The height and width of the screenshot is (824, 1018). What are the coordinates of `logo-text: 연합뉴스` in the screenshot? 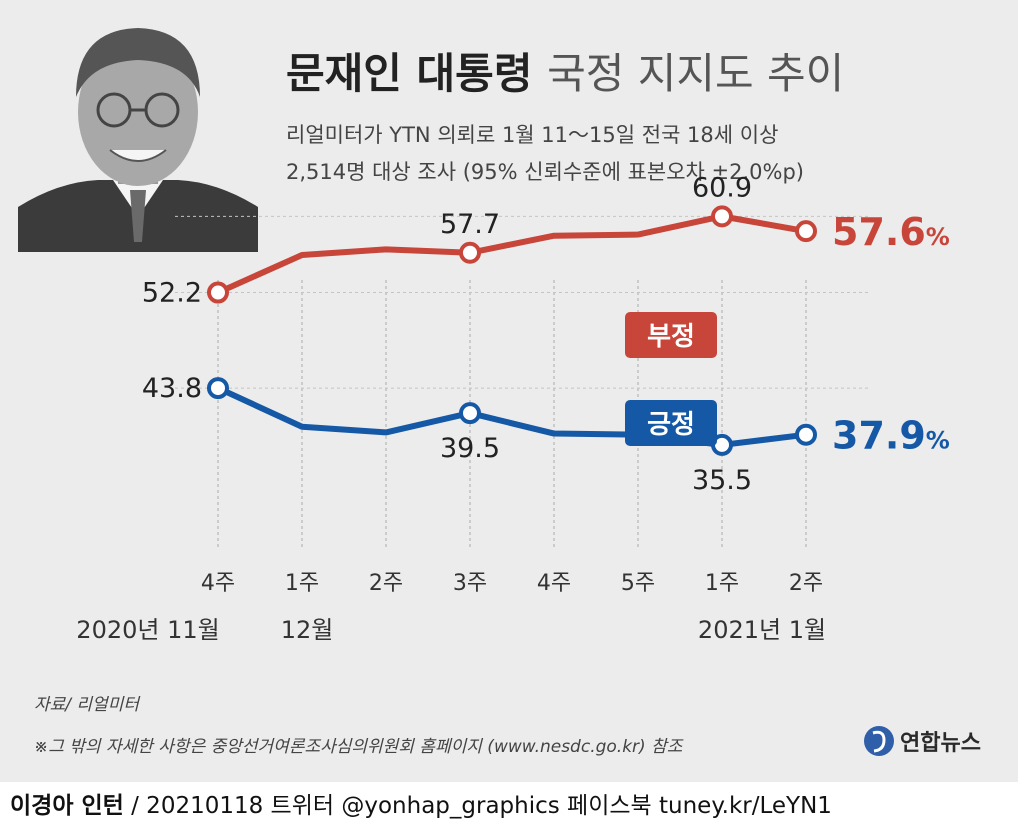 It's located at (940, 743).